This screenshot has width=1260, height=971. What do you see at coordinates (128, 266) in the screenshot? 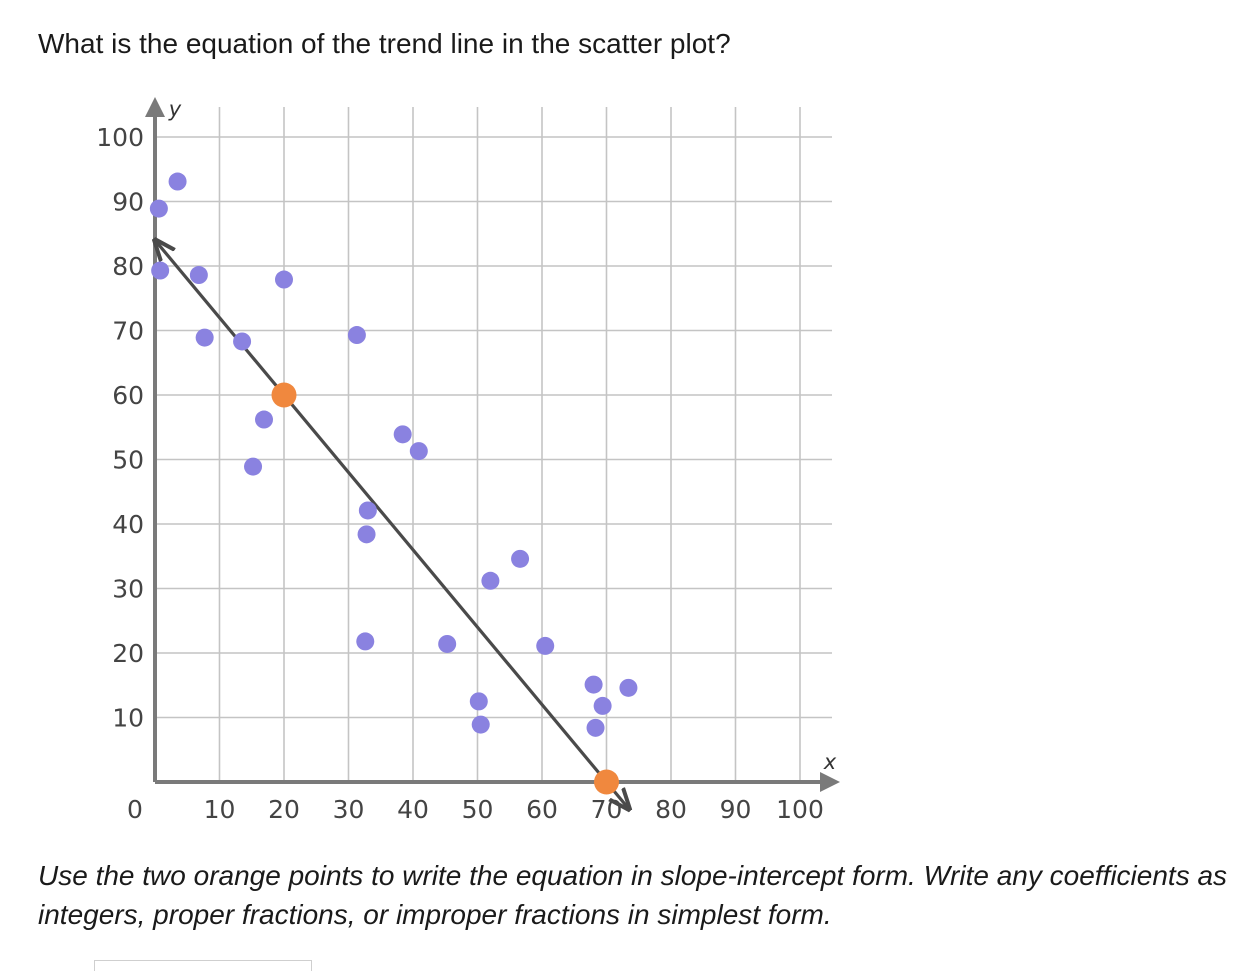
I see `y-tick-label: 80` at bounding box center [128, 266].